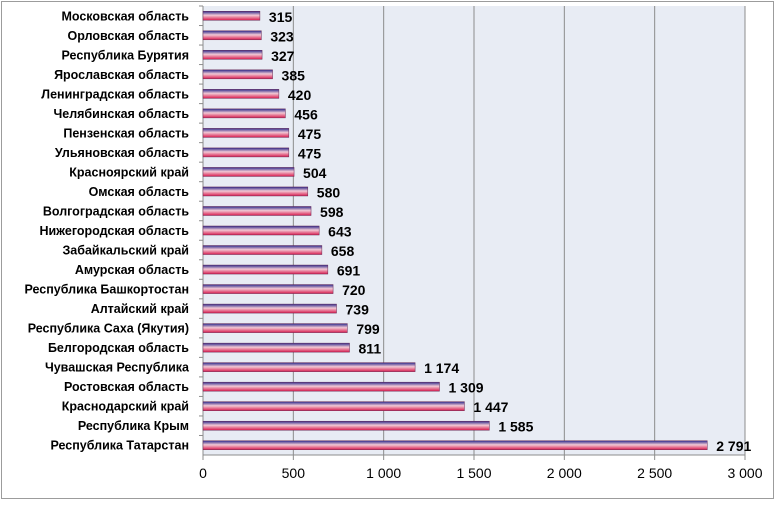 This screenshot has height=505, width=777. I want to click on data-label: 580, so click(329, 192).